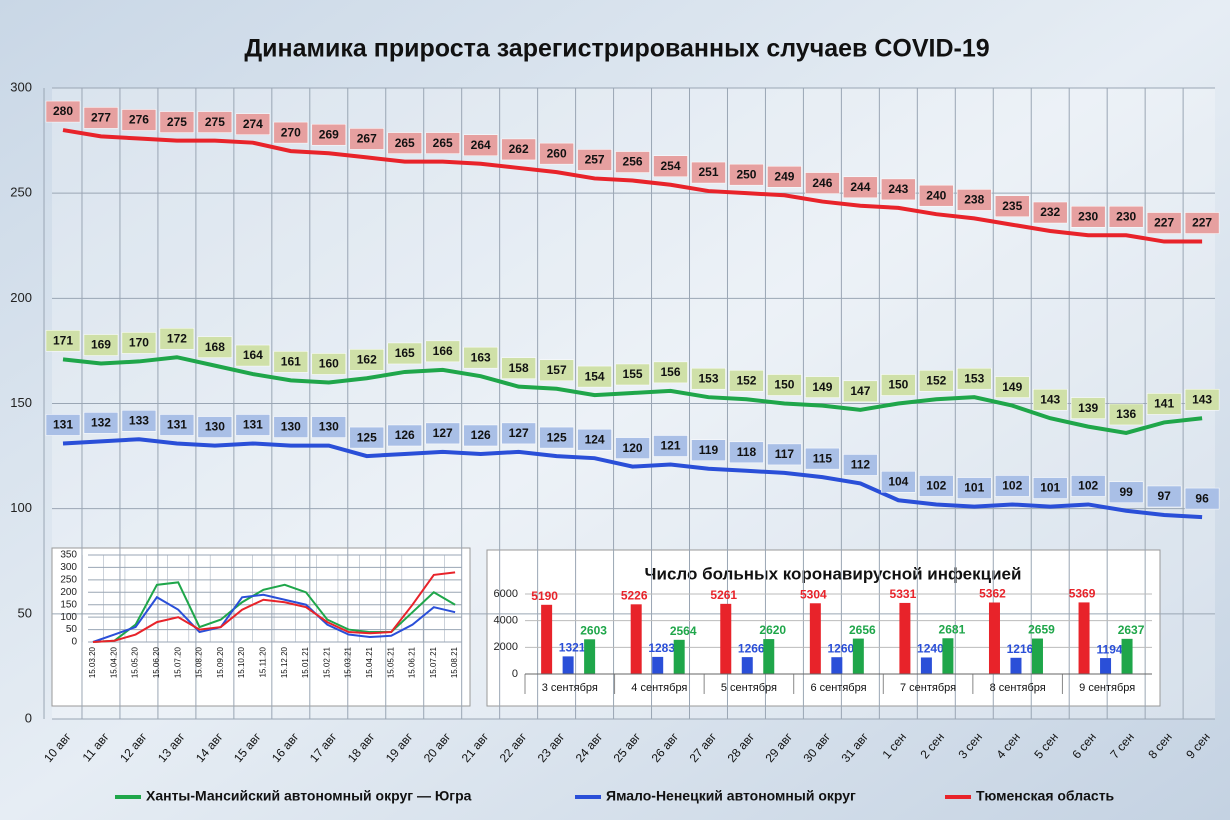  What do you see at coordinates (291, 132) in the screenshot?
I see `value-label: 270` at bounding box center [291, 132].